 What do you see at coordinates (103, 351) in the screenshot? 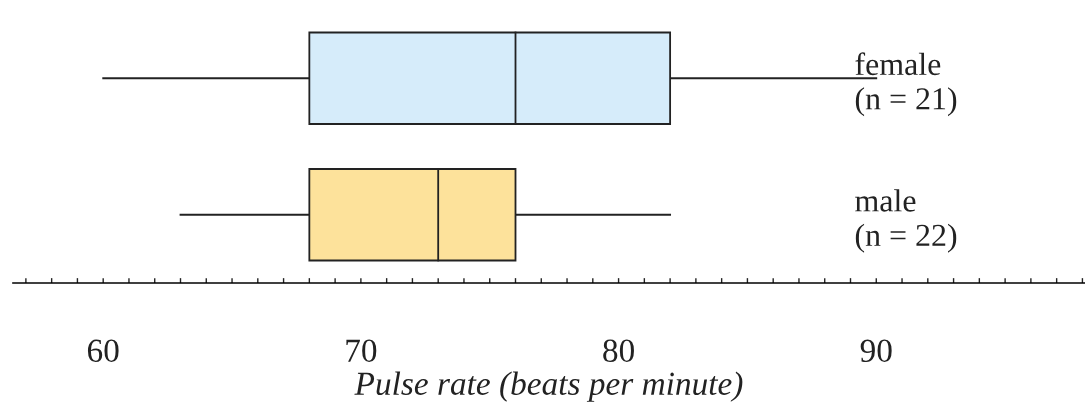
I see `x-tick-label: 60` at bounding box center [103, 351].